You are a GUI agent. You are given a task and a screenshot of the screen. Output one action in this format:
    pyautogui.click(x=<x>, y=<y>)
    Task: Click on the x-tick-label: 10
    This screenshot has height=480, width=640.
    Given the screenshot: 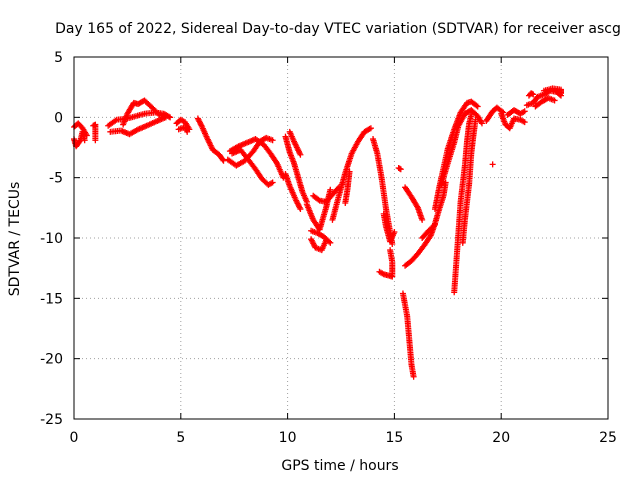 What is the action you would take?
    pyautogui.click(x=288, y=438)
    